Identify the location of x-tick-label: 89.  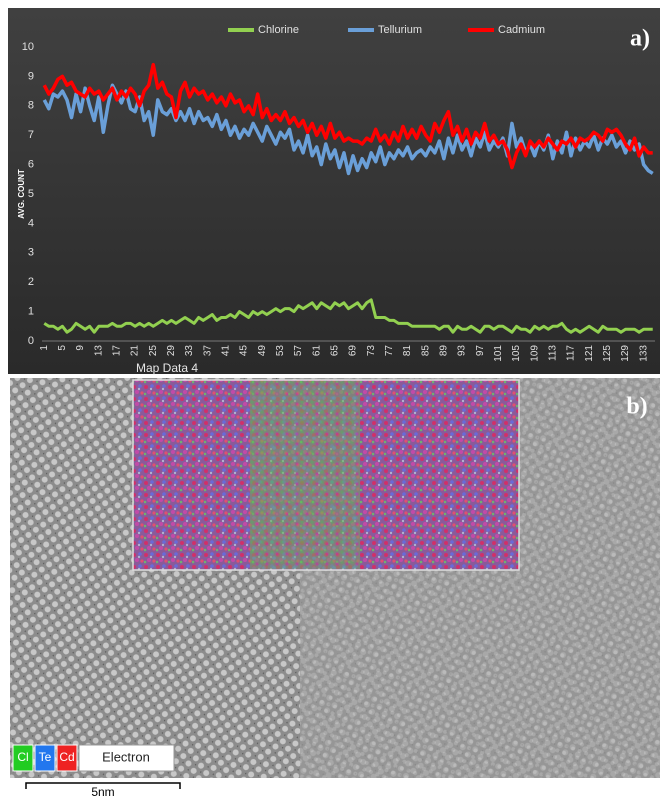
(443, 351).